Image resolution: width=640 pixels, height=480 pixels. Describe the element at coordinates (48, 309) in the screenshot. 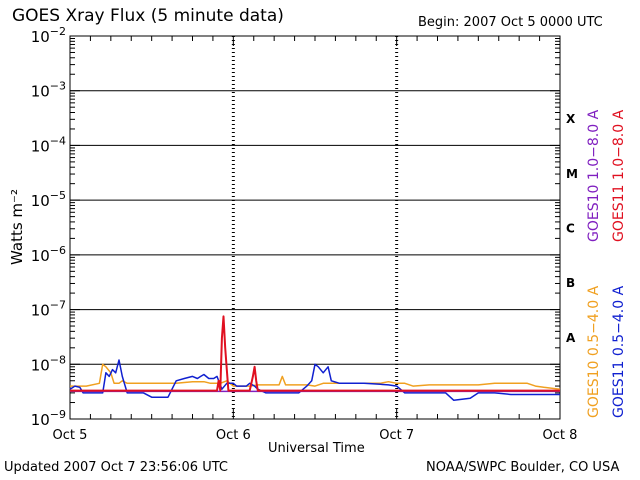

I see `y-tick-label: 10⁻⁷` at that location.